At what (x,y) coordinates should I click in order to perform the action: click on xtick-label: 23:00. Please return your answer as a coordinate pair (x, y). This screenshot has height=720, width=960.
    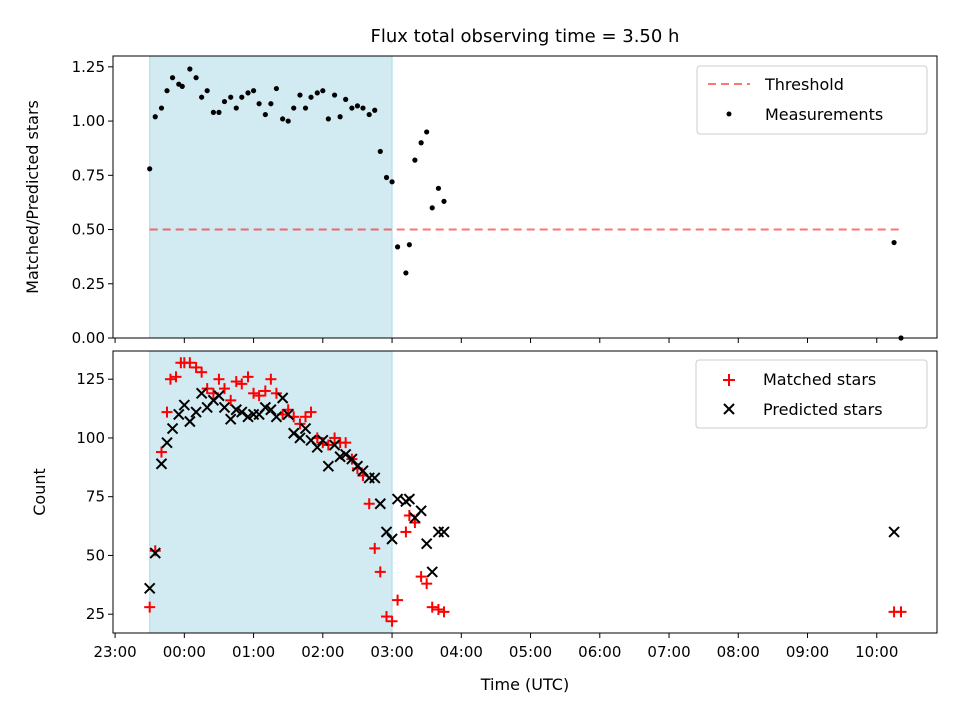
    Looking at the image, I should click on (114, 652).